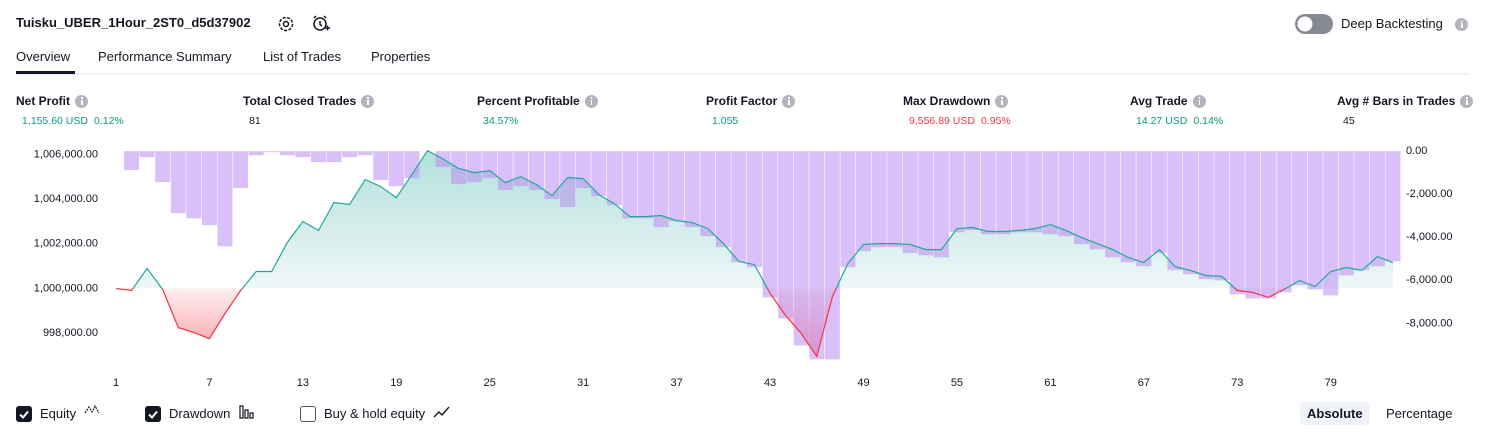 The height and width of the screenshot is (438, 1486). I want to click on mode-button: Percentage, so click(1419, 413).